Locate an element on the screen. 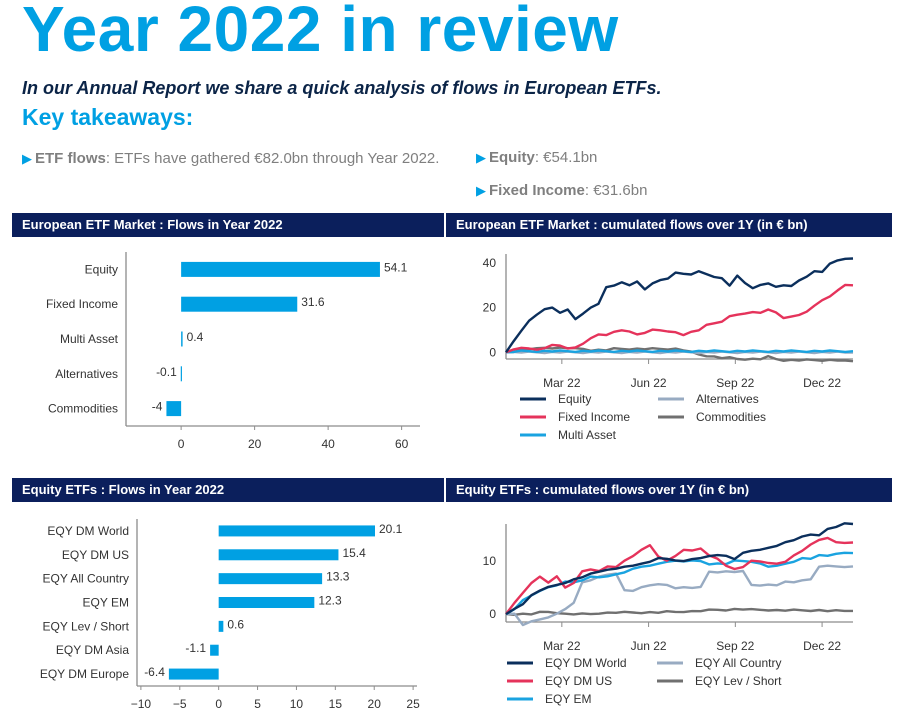 The width and height of the screenshot is (899, 709). legend-label: Alternatives is located at coordinates (727, 399).